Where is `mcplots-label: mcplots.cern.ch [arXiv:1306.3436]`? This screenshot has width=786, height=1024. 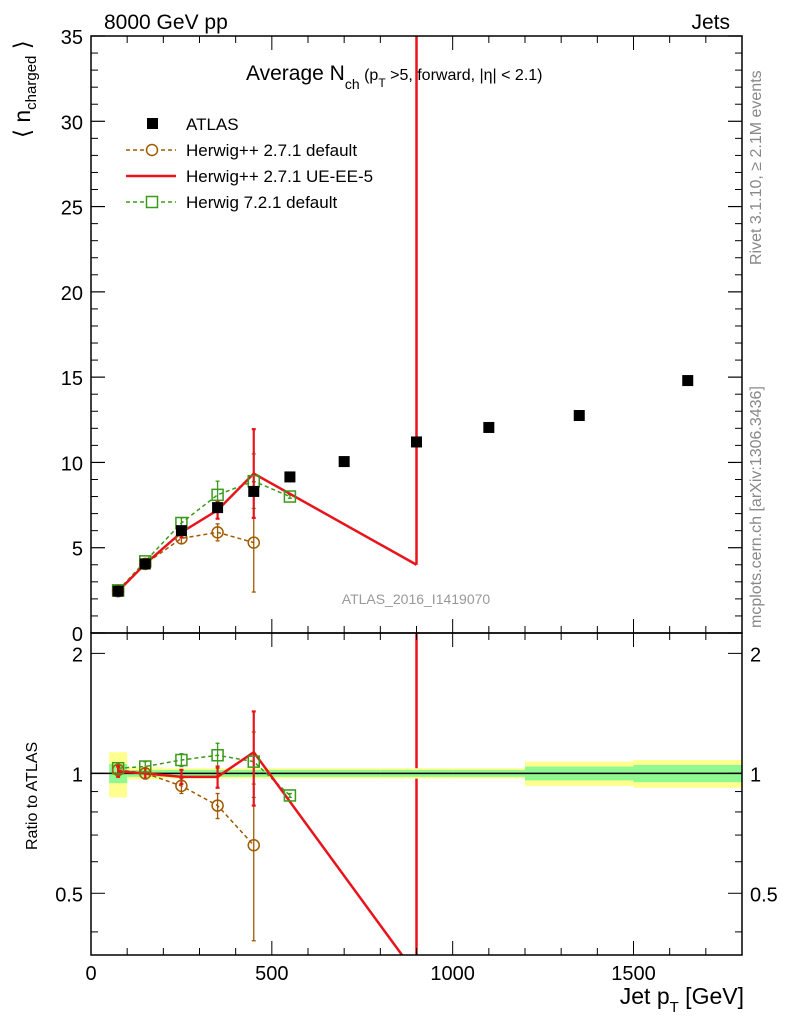
mcplots-label: mcplots.cern.ch [arXiv:1306.3436] is located at coordinates (756, 507).